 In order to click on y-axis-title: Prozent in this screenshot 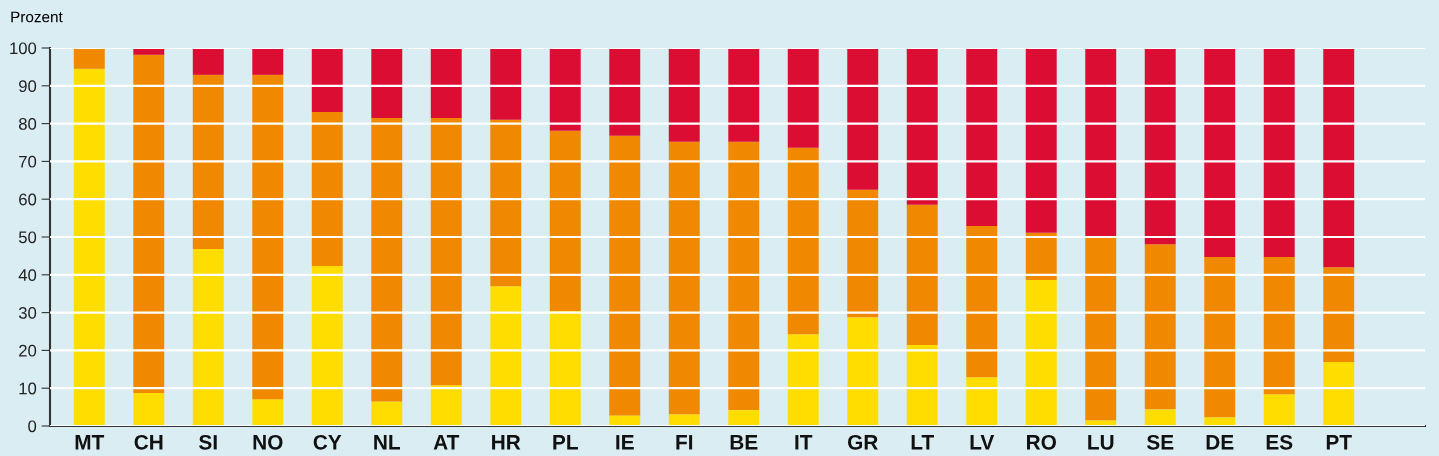, I will do `click(37, 17)`.